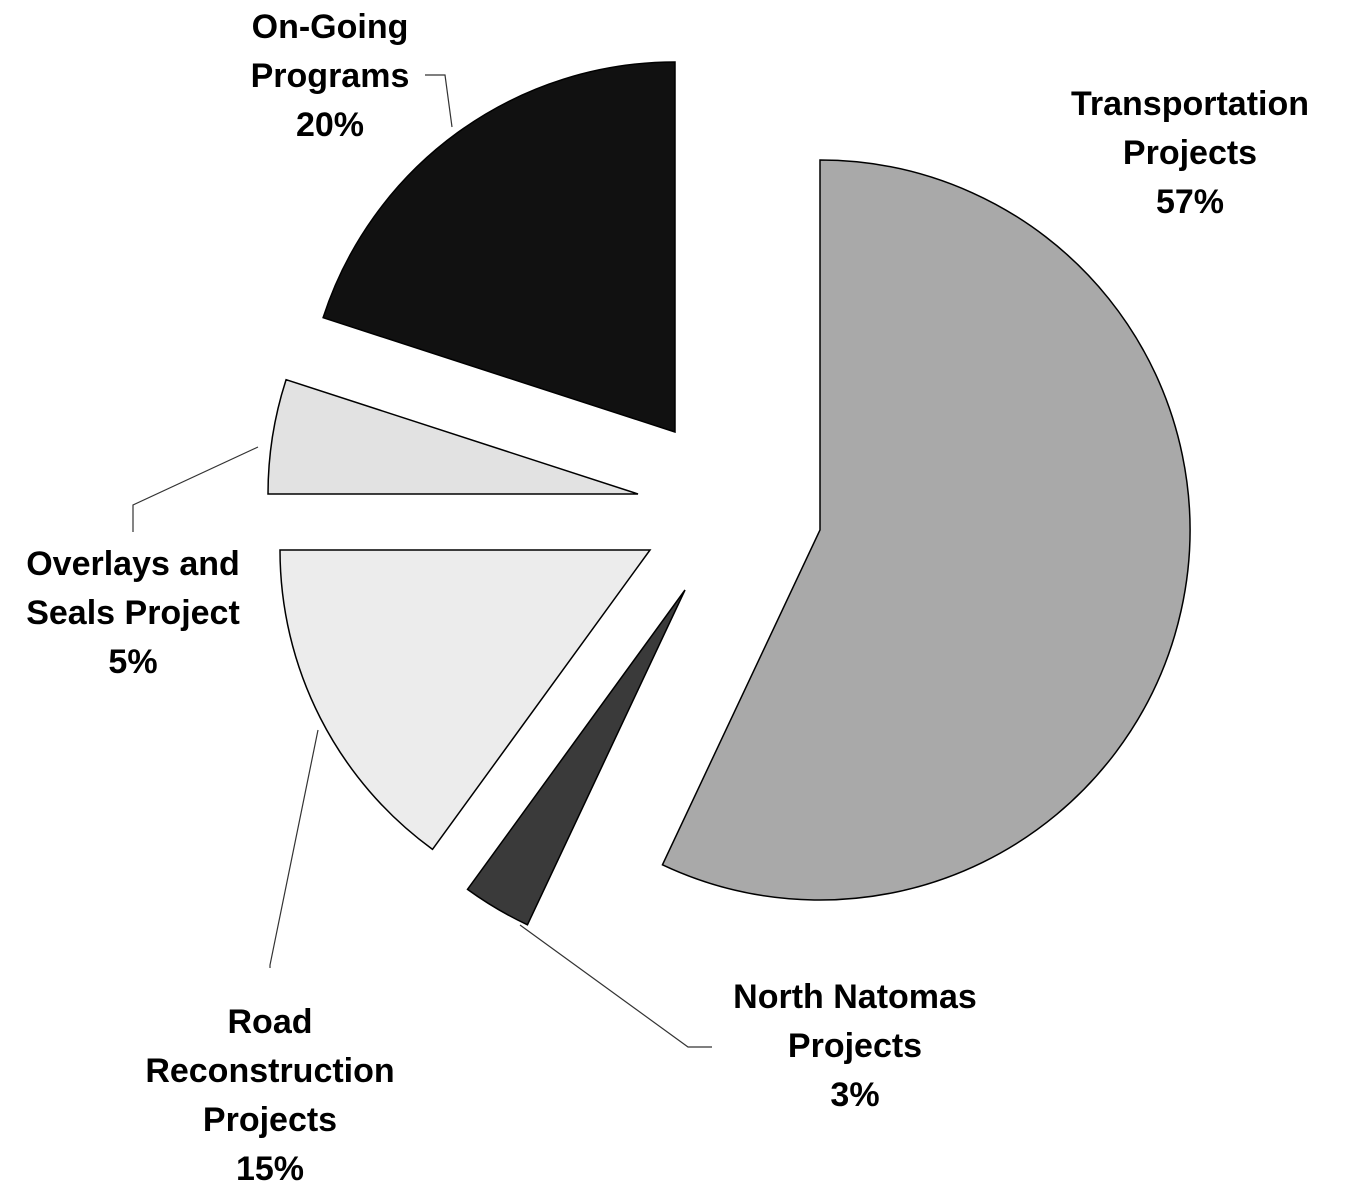 This screenshot has height=1188, width=1345. I want to click on category-label: Transportation Projects, so click(1190, 128).